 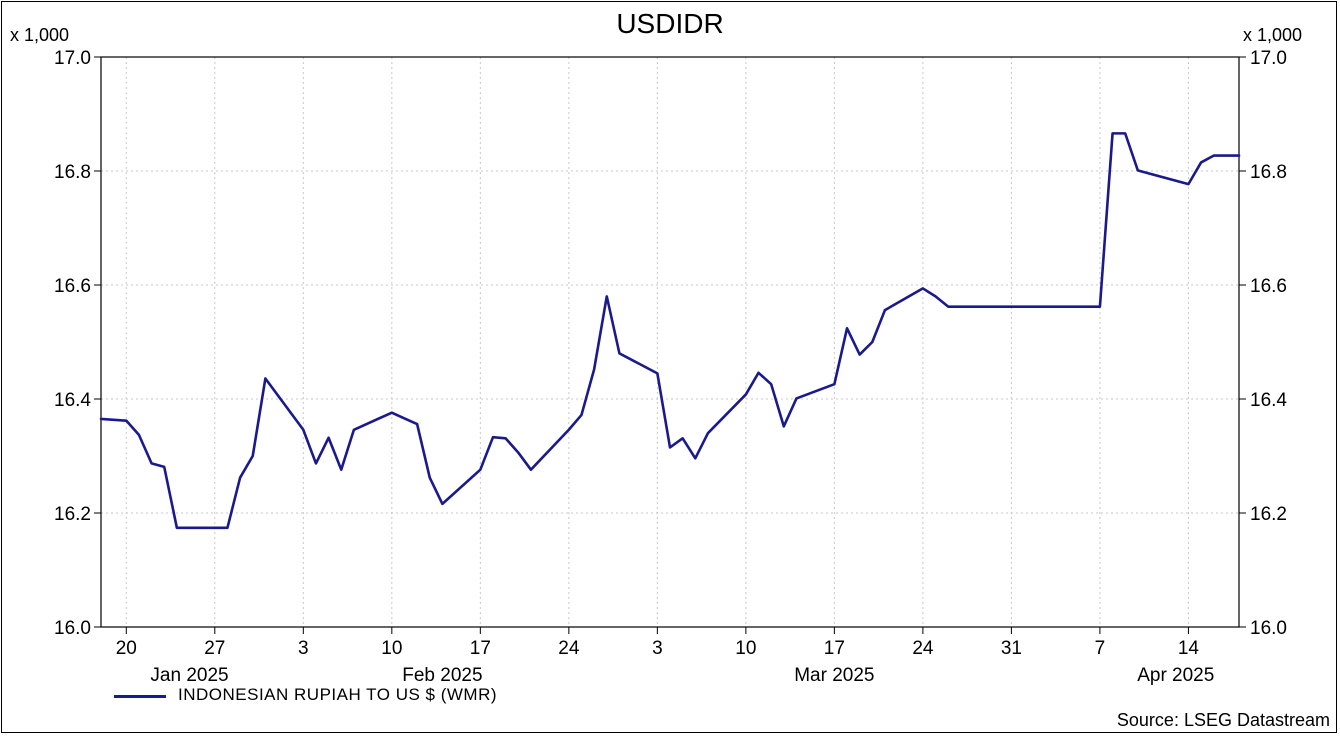 I want to click on x-tick-label: 31, so click(x=1011, y=648).